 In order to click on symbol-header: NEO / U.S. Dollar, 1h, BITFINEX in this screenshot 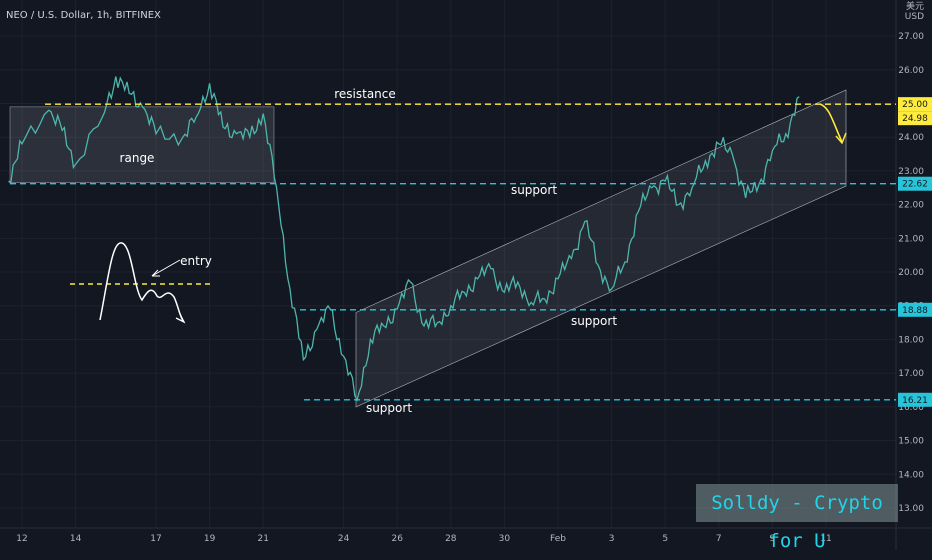, I will do `click(83, 15)`.